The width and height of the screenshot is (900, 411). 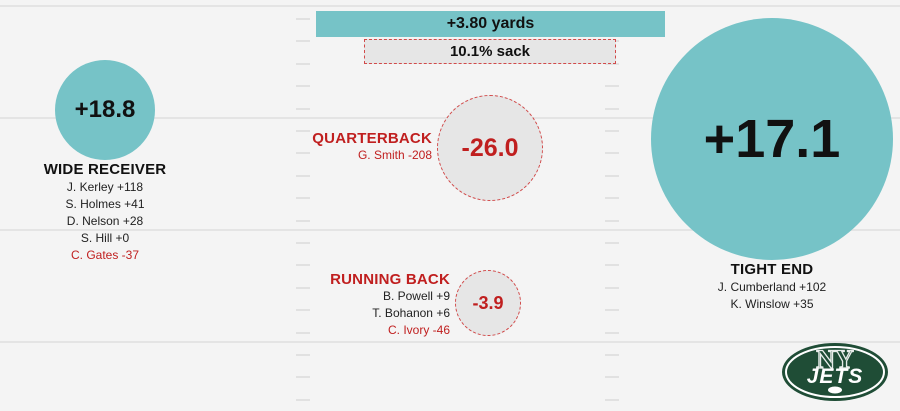 I want to click on quarterback-bubble: -26.0, so click(x=490, y=148).